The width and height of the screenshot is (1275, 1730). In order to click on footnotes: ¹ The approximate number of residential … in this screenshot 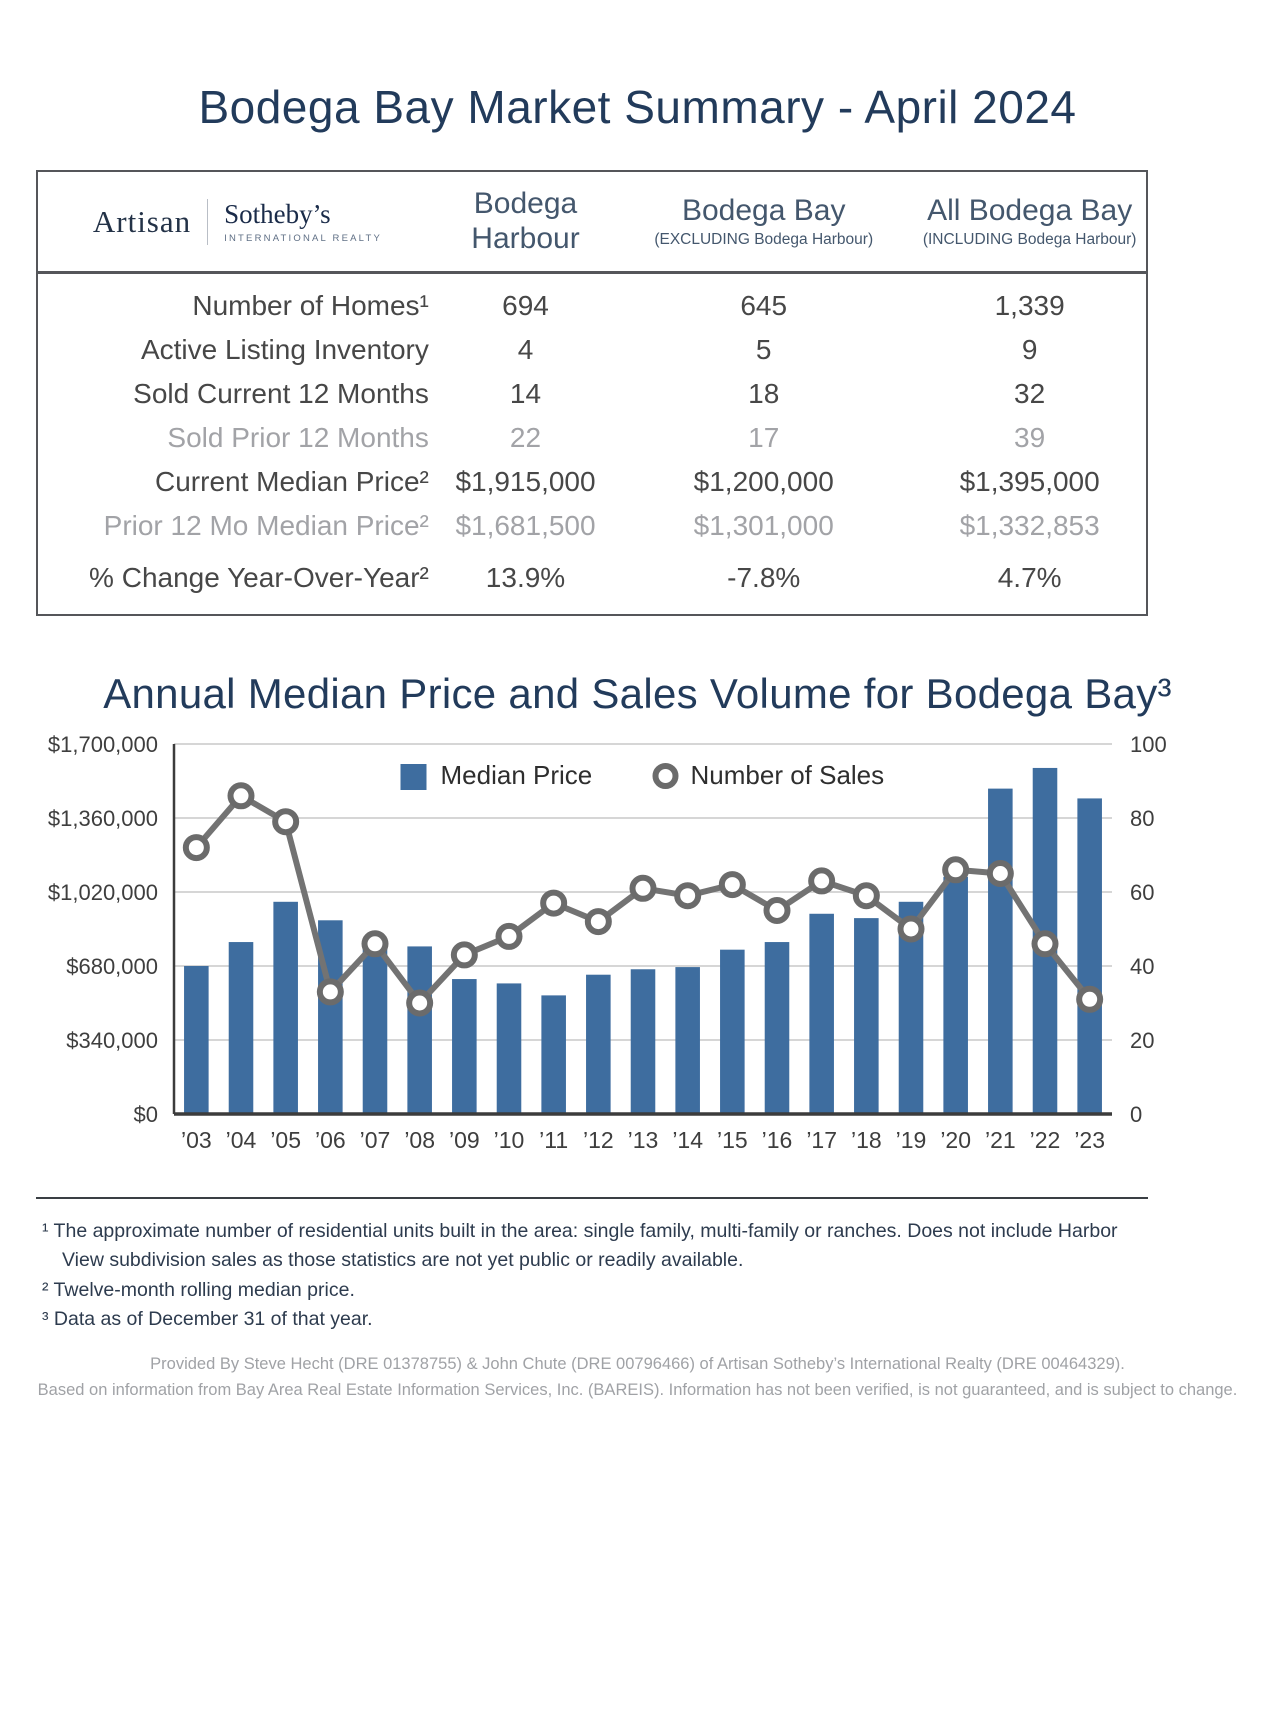, I will do `click(598, 1275)`.